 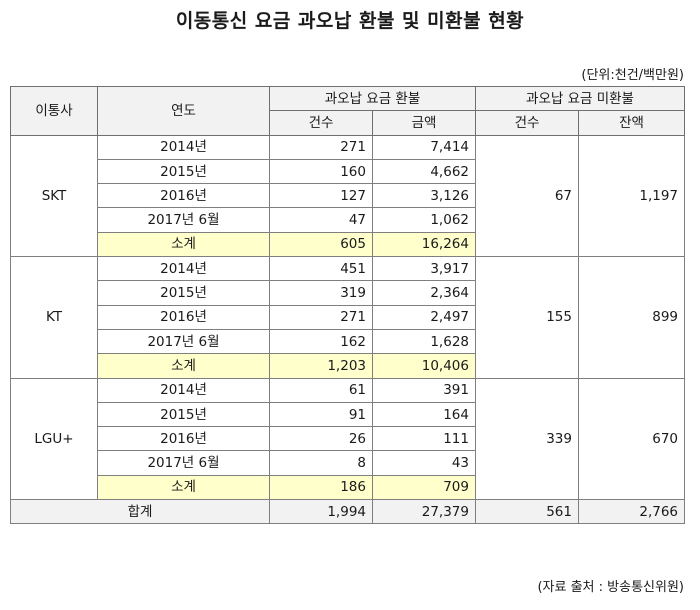 What do you see at coordinates (54, 111) in the screenshot?
I see `header-carrier: 이통사` at bounding box center [54, 111].